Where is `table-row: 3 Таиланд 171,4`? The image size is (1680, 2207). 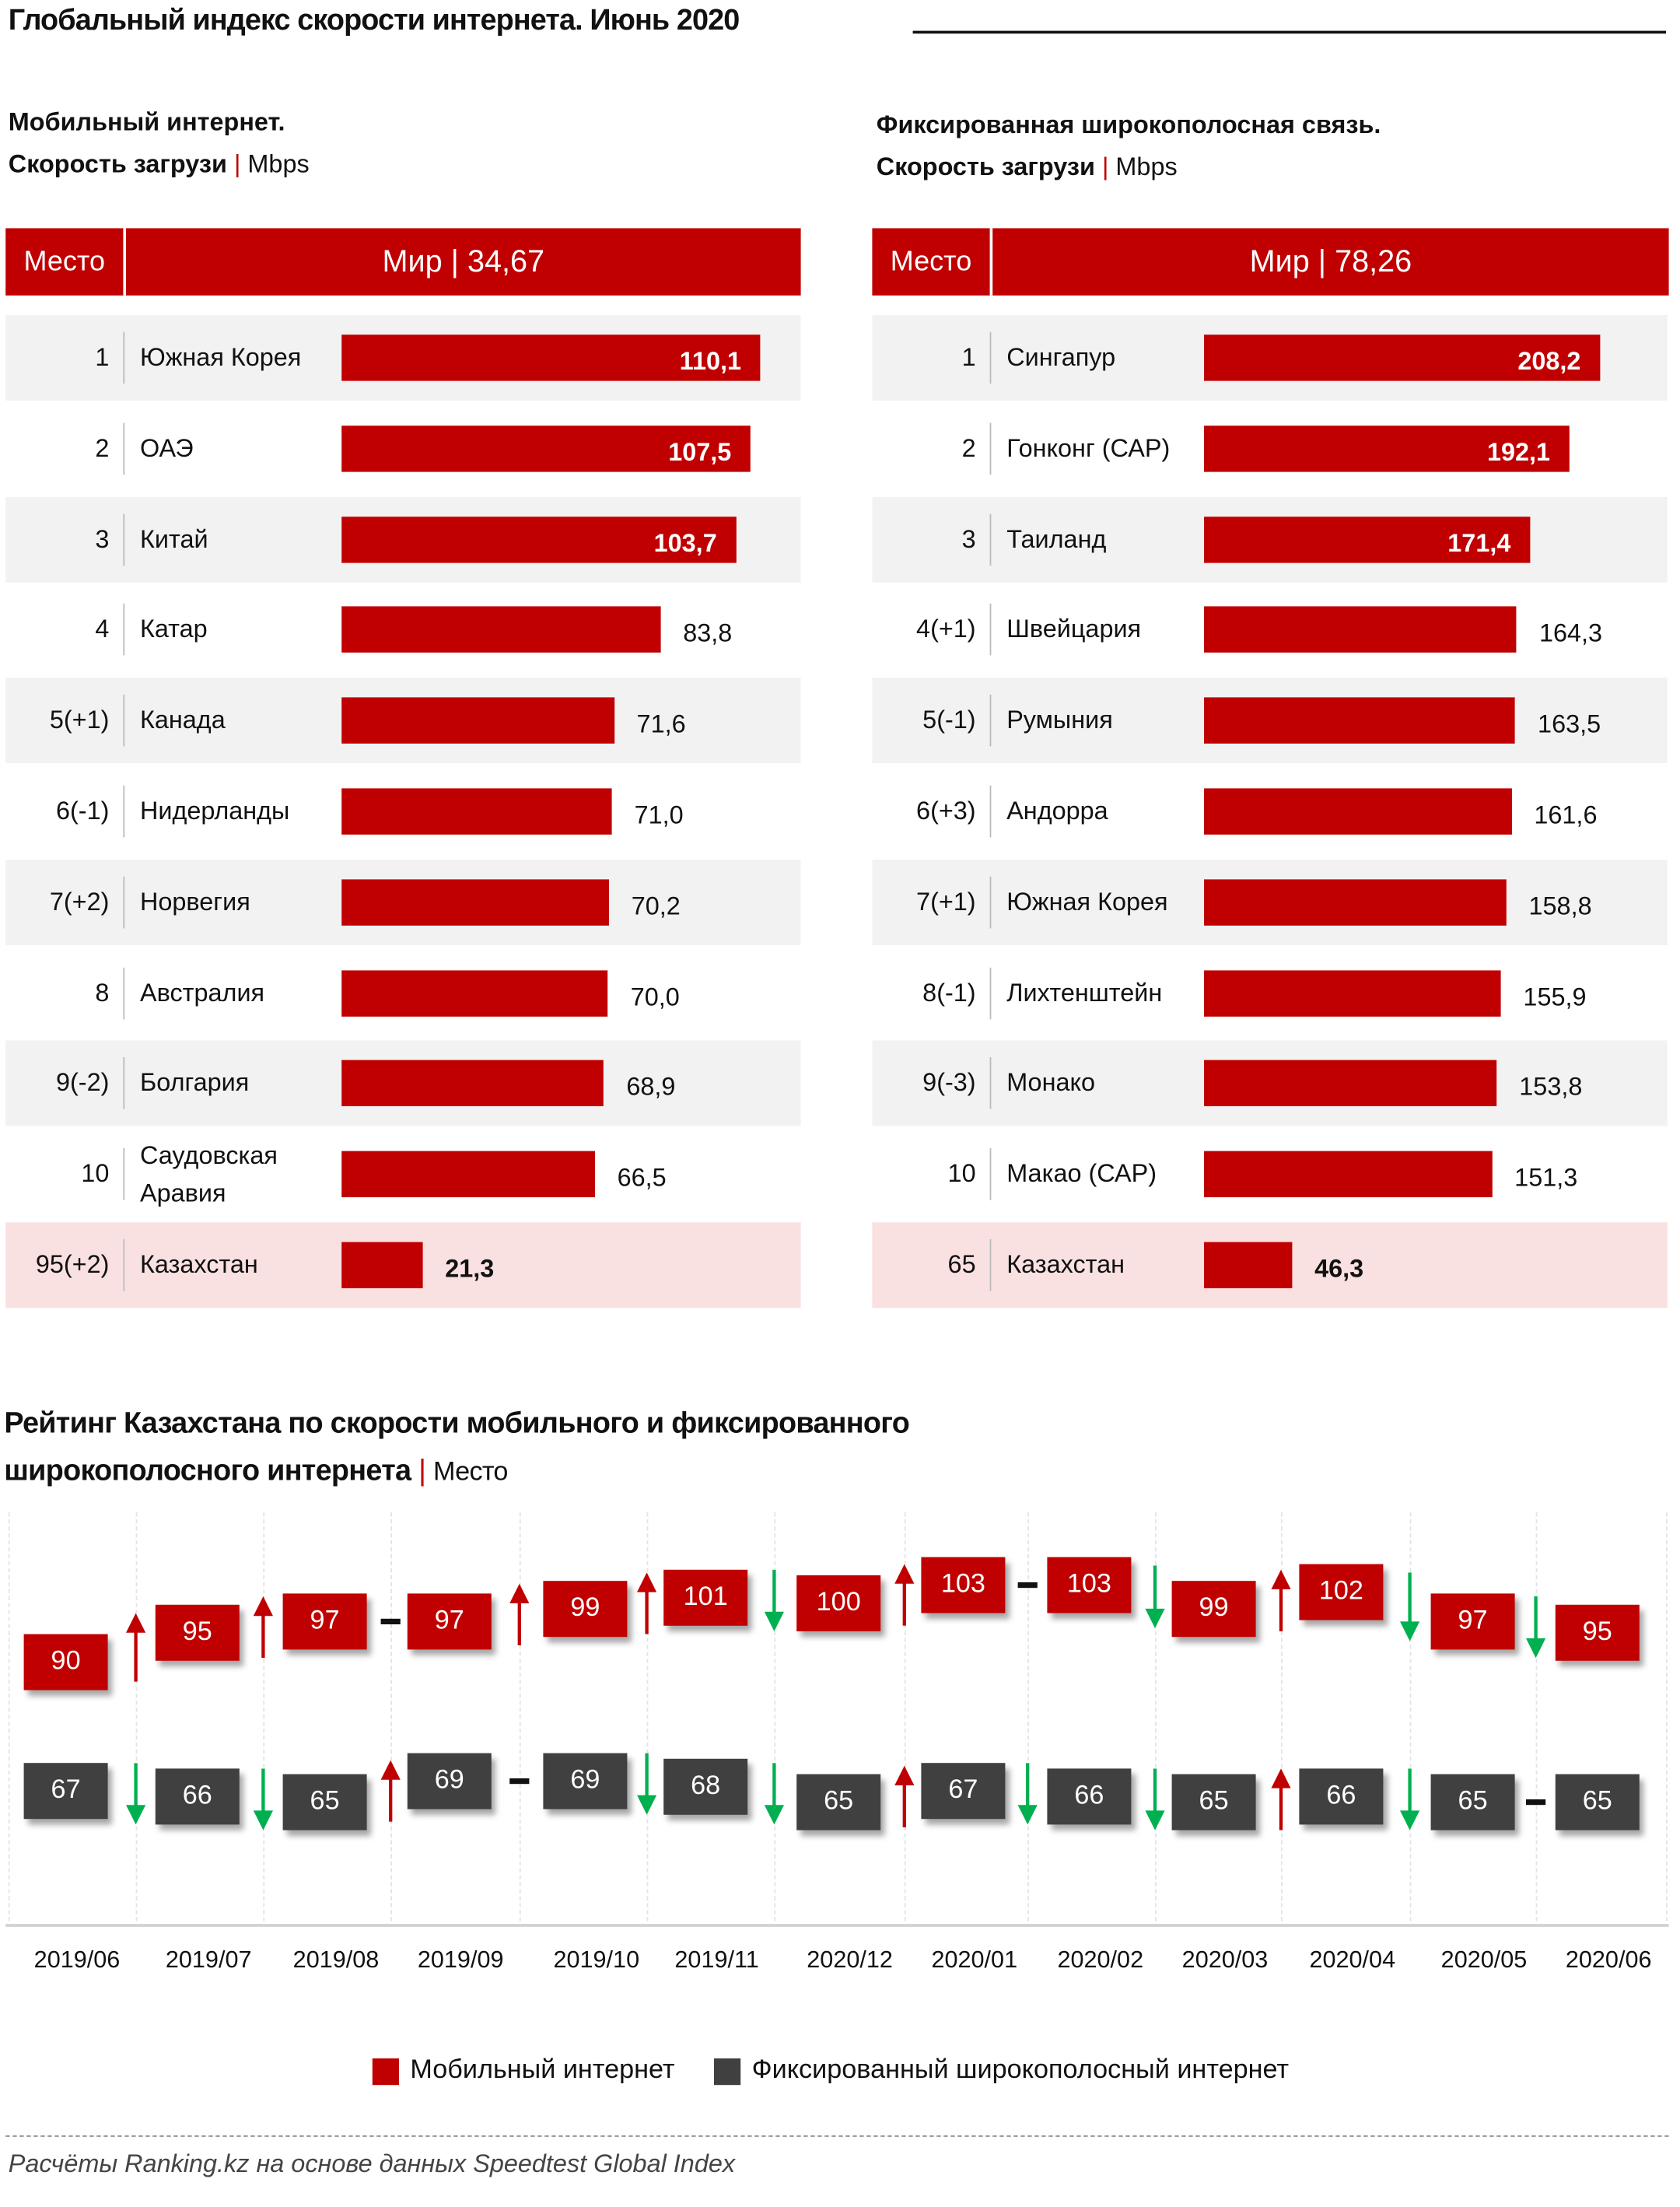
table-row: 3 Таиланд 171,4 is located at coordinates (1270, 539).